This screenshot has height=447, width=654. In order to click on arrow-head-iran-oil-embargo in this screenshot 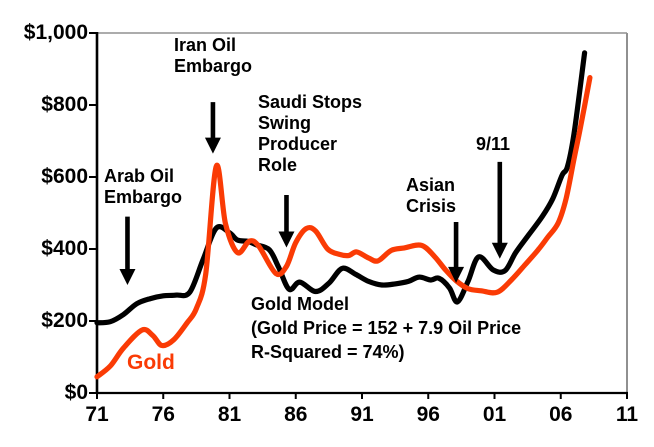, I will do `click(212, 145)`.